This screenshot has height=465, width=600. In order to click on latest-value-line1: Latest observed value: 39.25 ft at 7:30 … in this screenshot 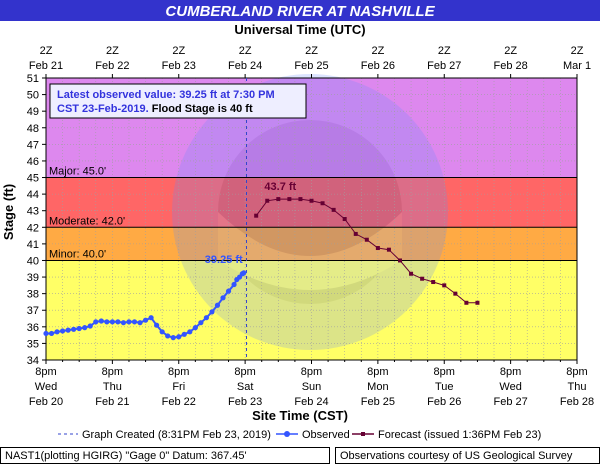, I will do `click(166, 95)`.